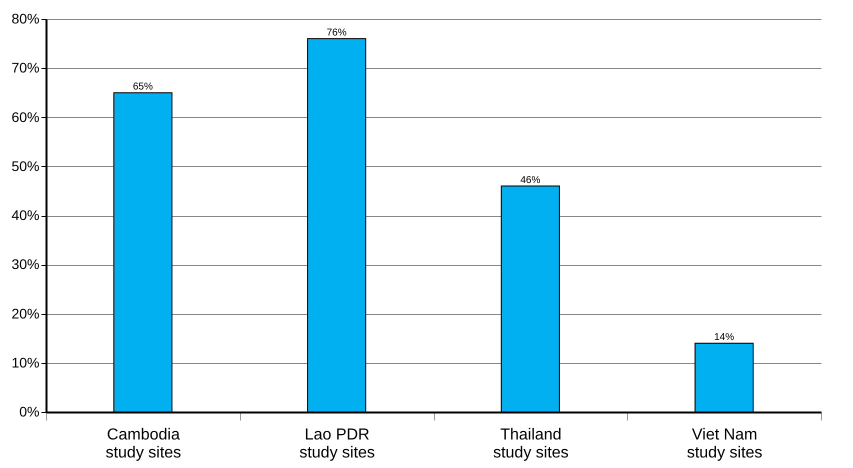 This screenshot has width=853, height=468. I want to click on y-tick-label: 30%, so click(25, 264).